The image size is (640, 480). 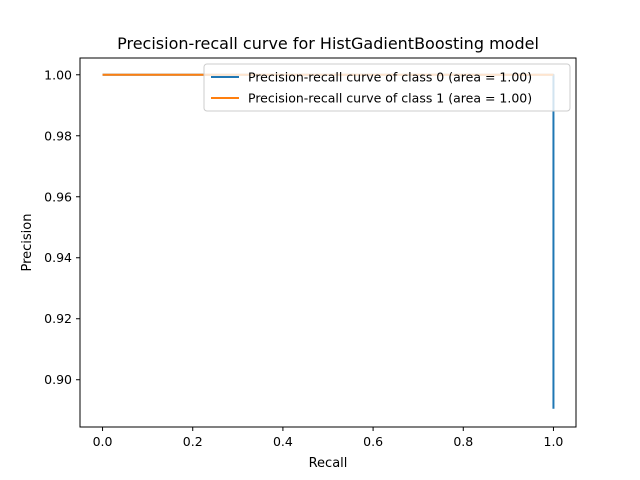 I want to click on y-tick-label: 0.90, so click(x=58, y=379).